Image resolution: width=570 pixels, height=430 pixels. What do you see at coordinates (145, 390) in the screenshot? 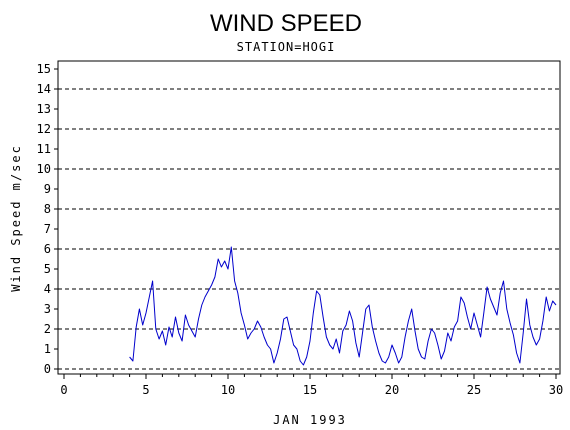
I see `x-tick-label: 5` at bounding box center [145, 390].